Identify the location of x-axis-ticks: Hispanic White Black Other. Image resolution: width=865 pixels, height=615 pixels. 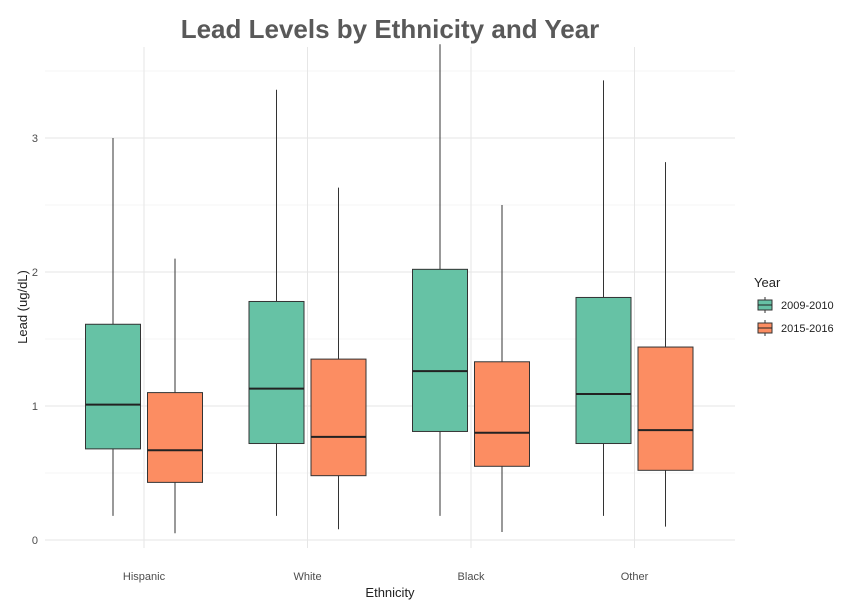
(386, 577).